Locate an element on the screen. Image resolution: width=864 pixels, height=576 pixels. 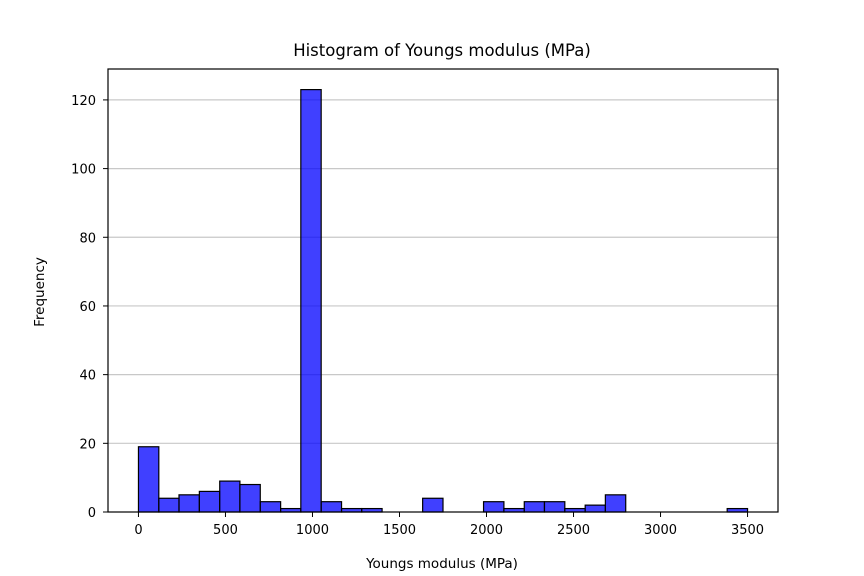
y-tick-label: 60 is located at coordinates (87, 307).